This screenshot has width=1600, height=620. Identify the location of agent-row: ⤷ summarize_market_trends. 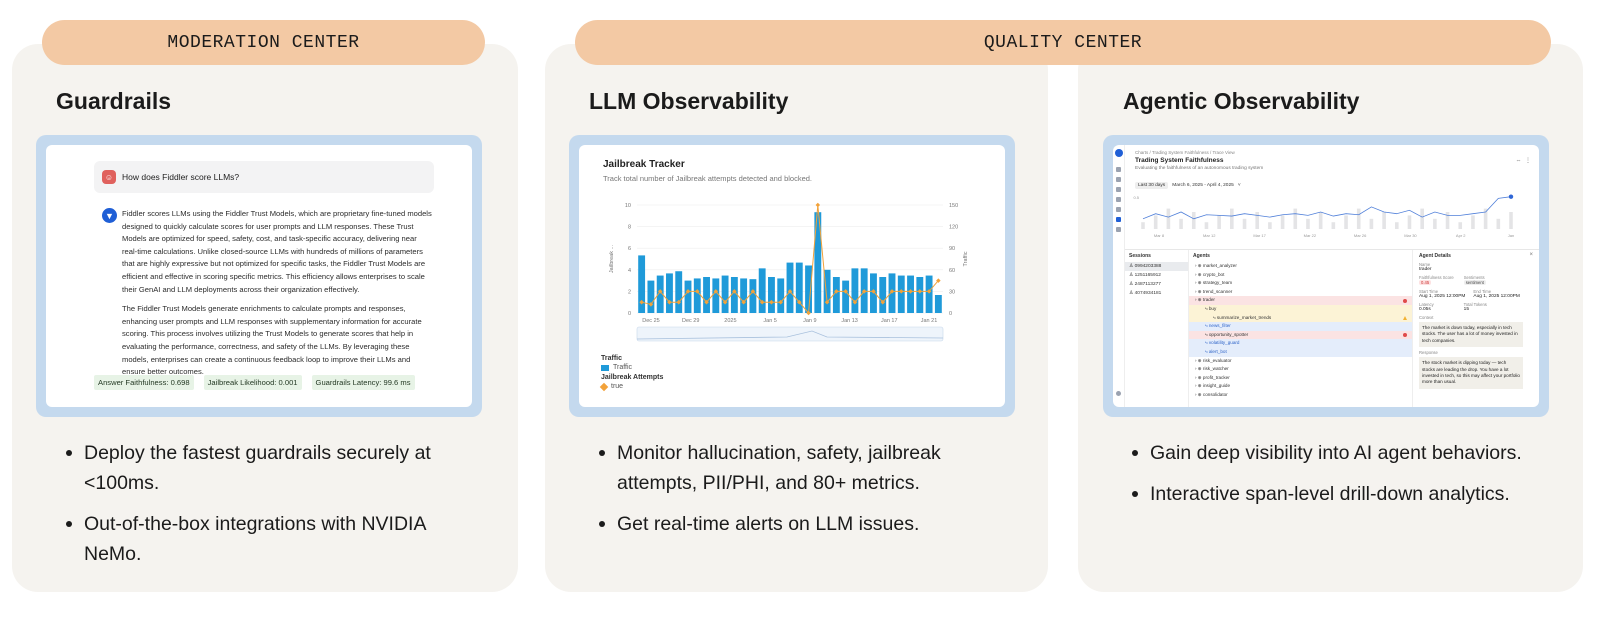
(1300, 318).